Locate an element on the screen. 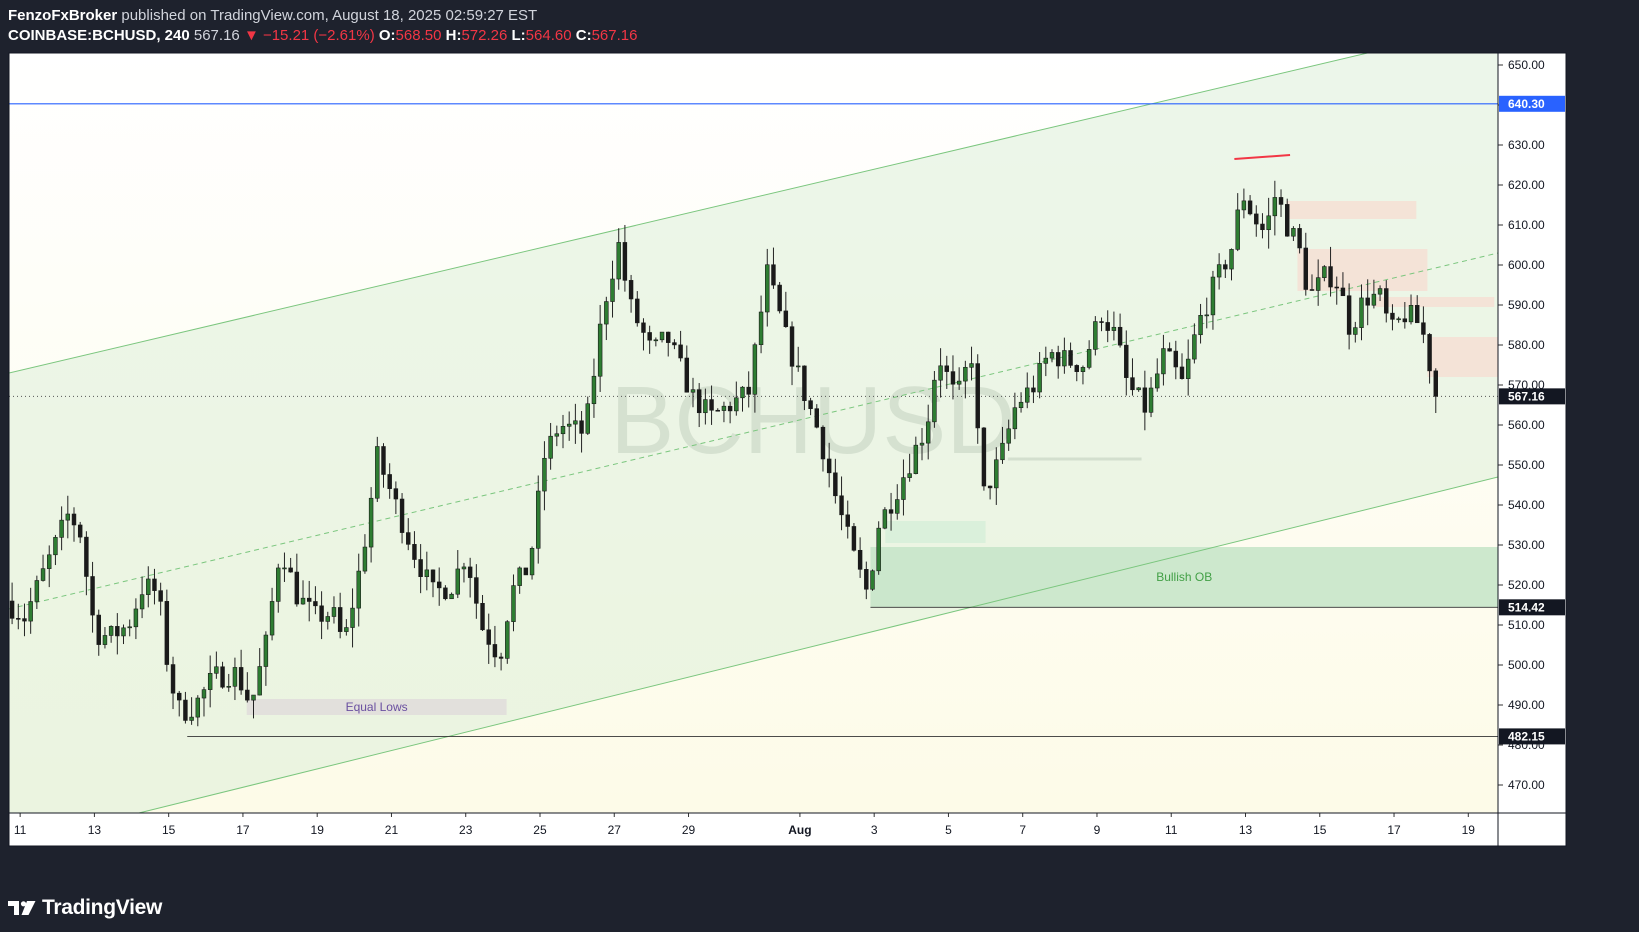  symbol-label: COINBASE:BCHUSD, 240 is located at coordinates (99, 35).